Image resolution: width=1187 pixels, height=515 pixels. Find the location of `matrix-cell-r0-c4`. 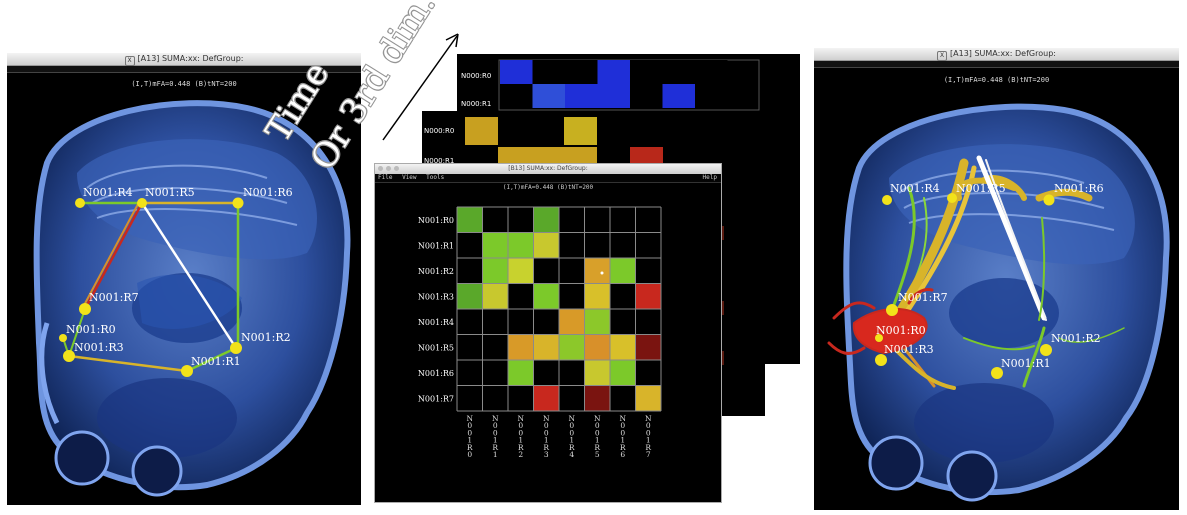

matrix-cell-r0-c4 is located at coordinates (572, 220).